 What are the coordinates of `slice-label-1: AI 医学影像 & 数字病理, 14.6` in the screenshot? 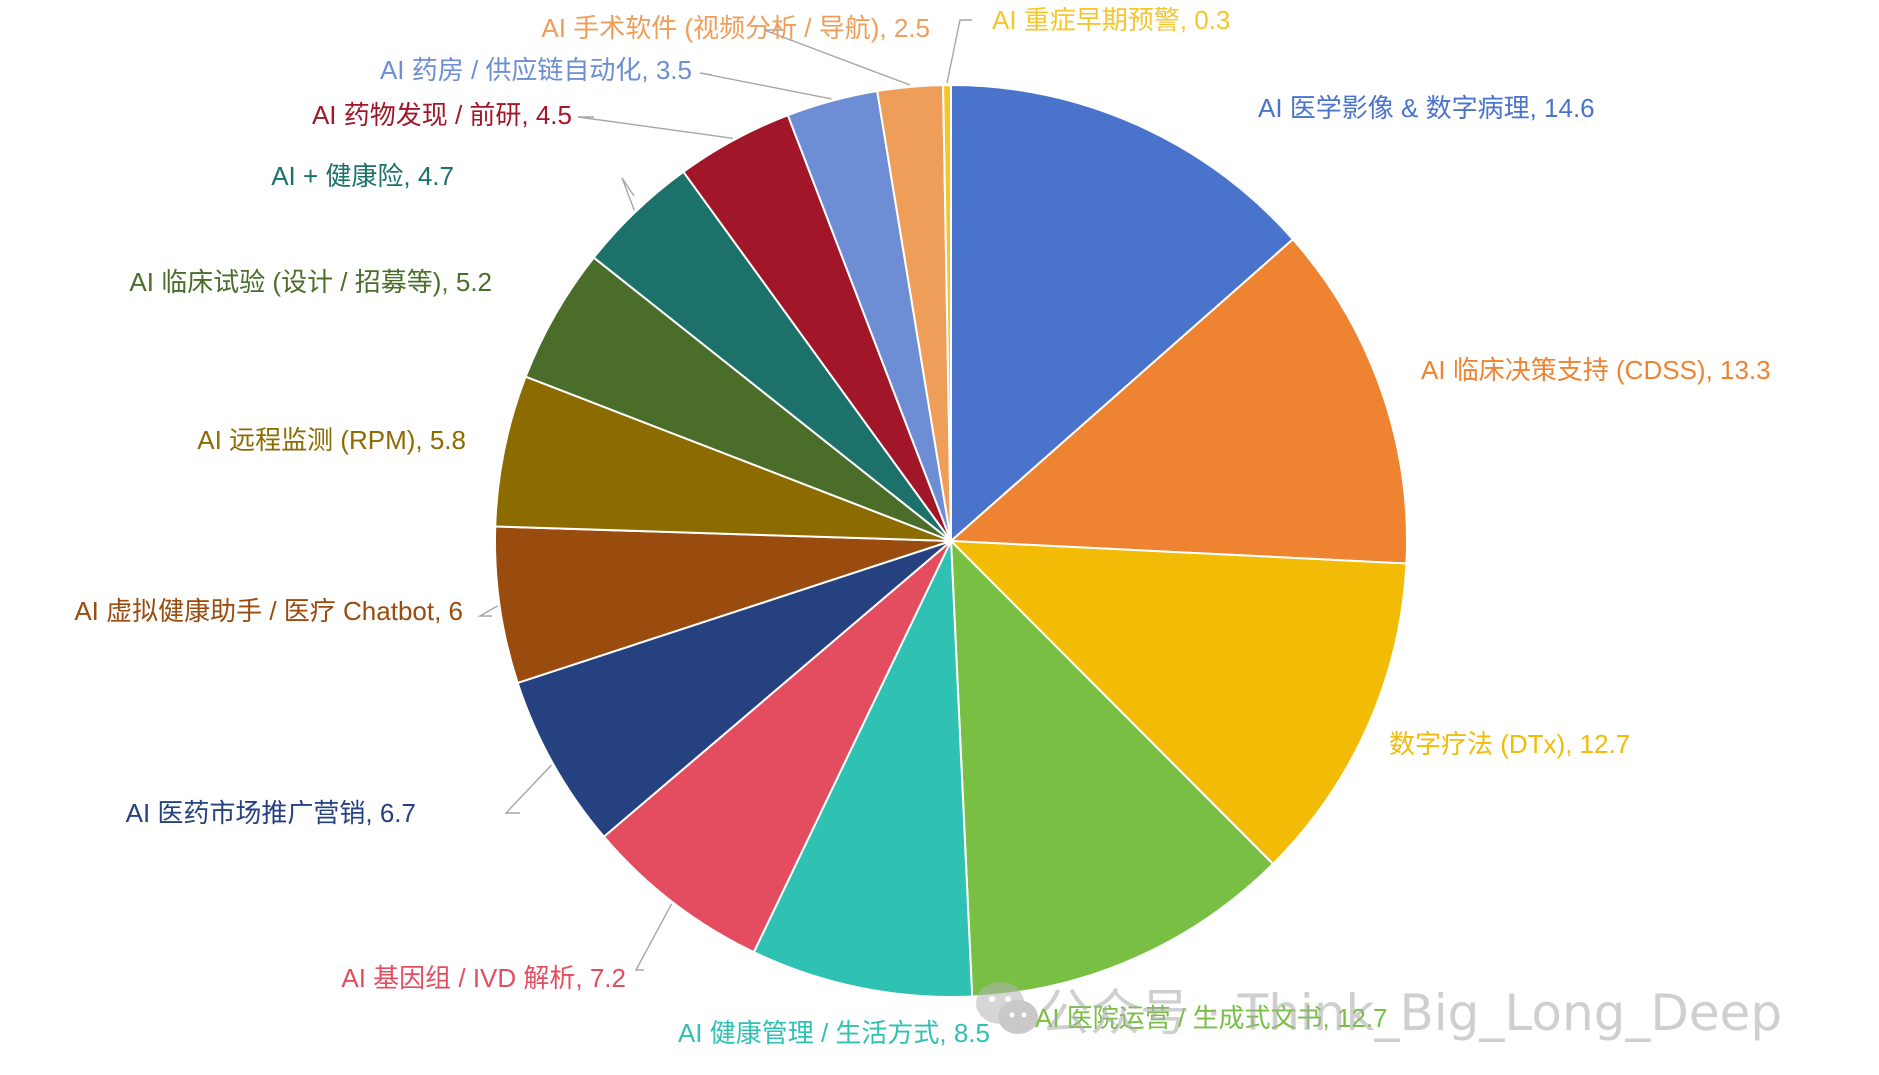 It's located at (1426, 108).